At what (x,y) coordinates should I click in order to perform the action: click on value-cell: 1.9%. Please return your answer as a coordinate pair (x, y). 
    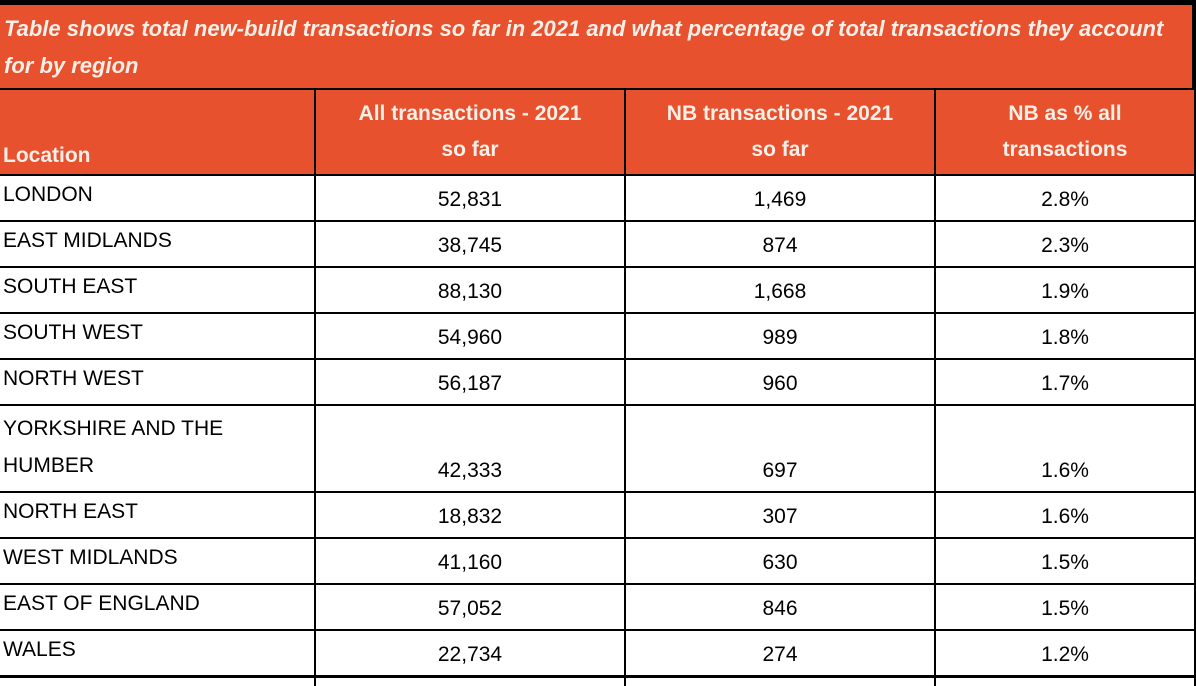
    Looking at the image, I should click on (1065, 290).